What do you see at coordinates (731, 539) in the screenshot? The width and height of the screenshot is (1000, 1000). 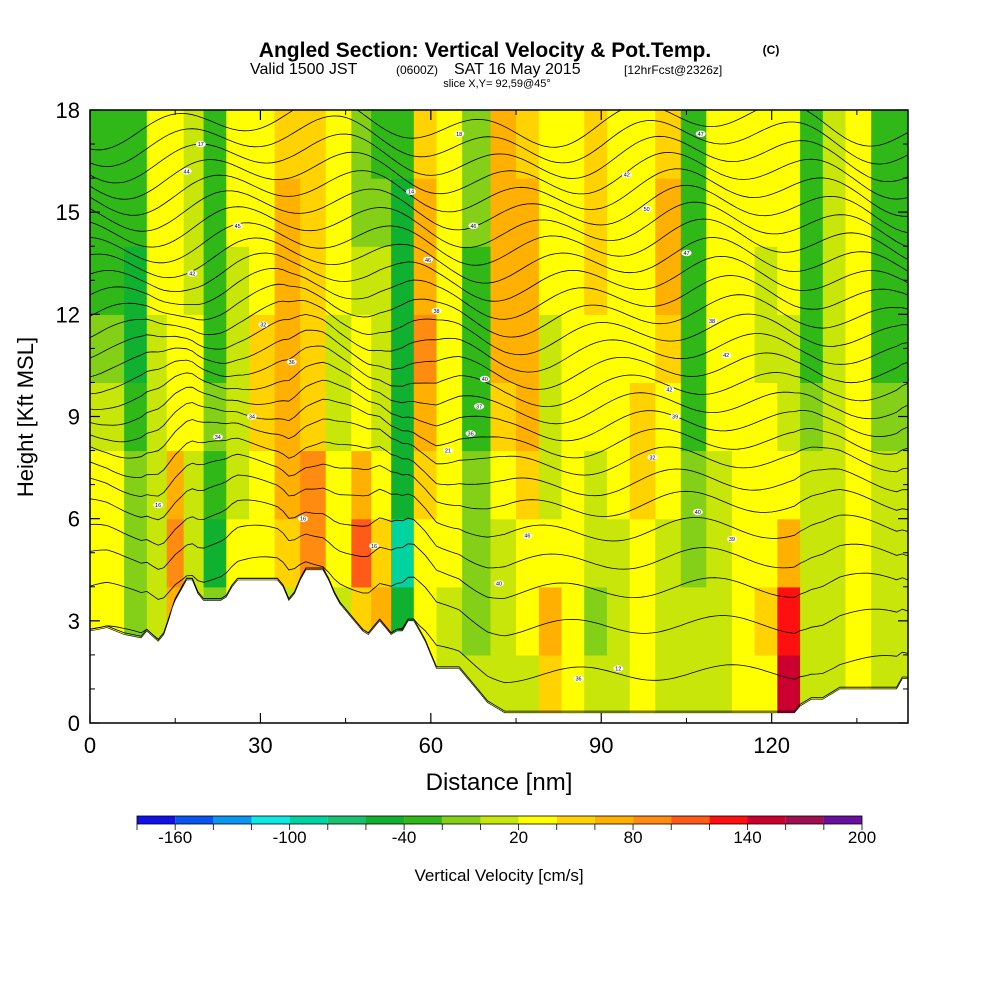 I see `contour-label: 39` at bounding box center [731, 539].